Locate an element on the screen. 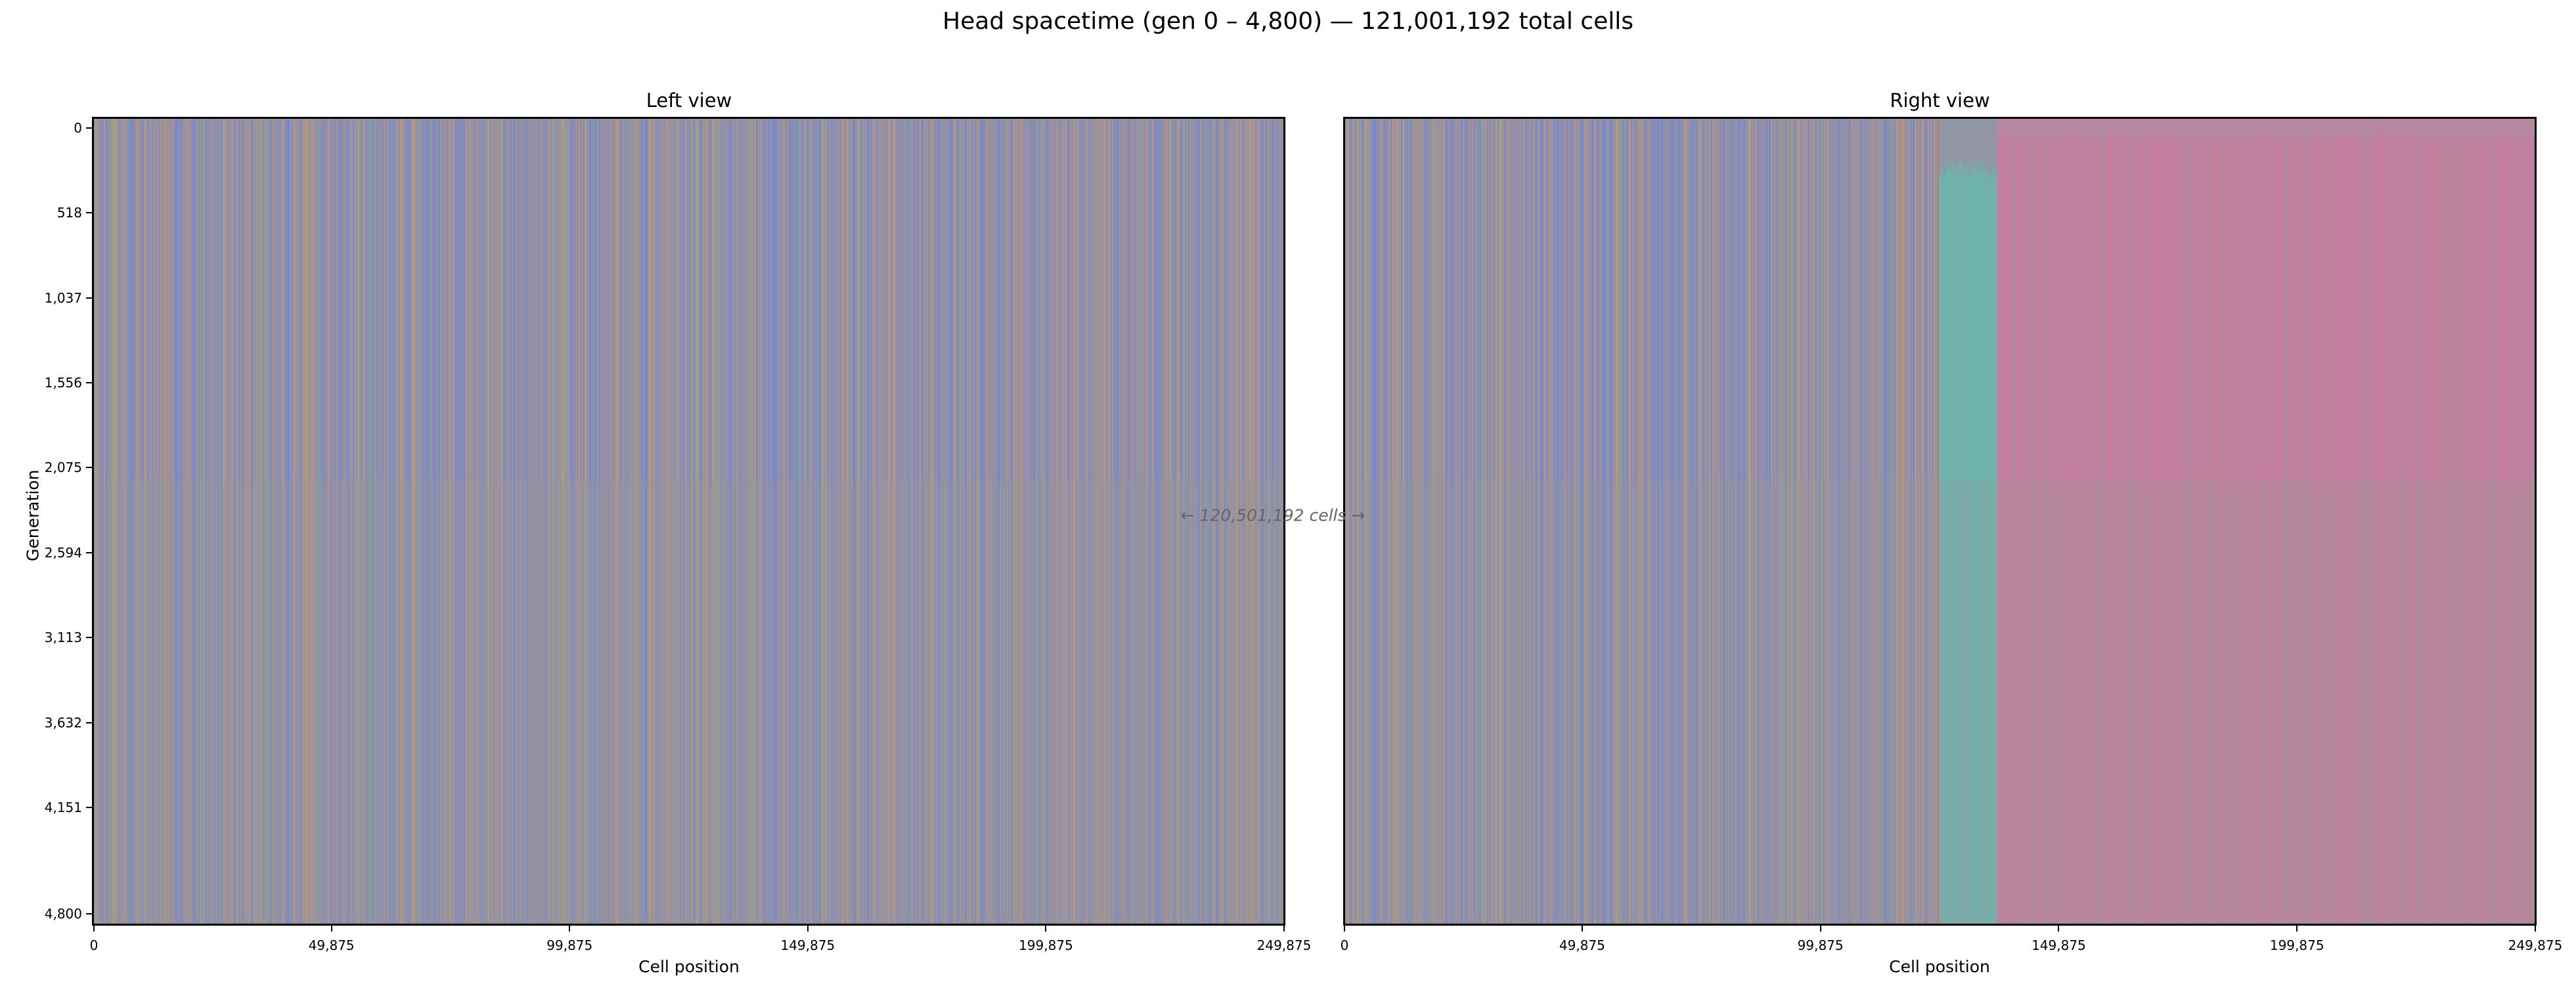 The height and width of the screenshot is (988, 2576). y-tick-label: 3,632 is located at coordinates (63, 723).